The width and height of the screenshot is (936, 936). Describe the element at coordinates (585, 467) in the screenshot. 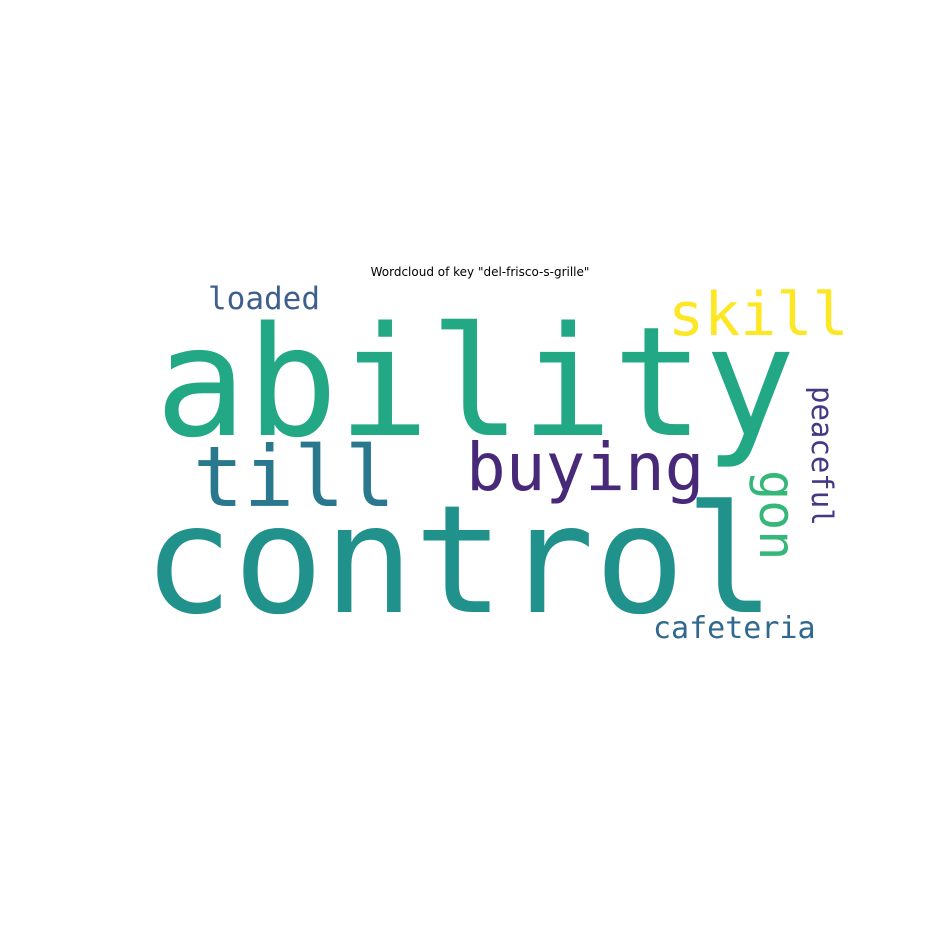

I see `word-buying: buying` at that location.